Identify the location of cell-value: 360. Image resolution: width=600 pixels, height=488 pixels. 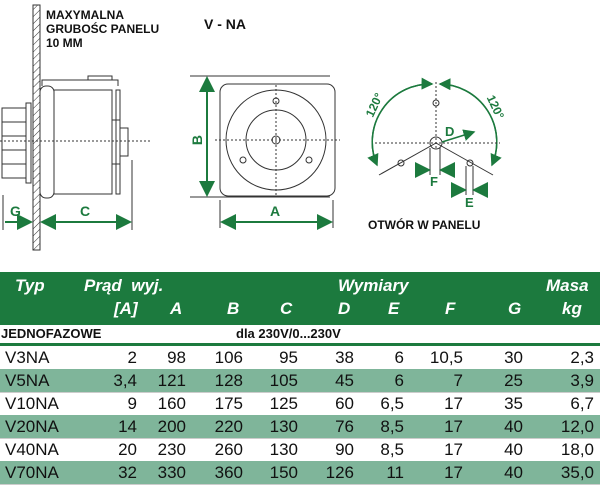
(228, 472).